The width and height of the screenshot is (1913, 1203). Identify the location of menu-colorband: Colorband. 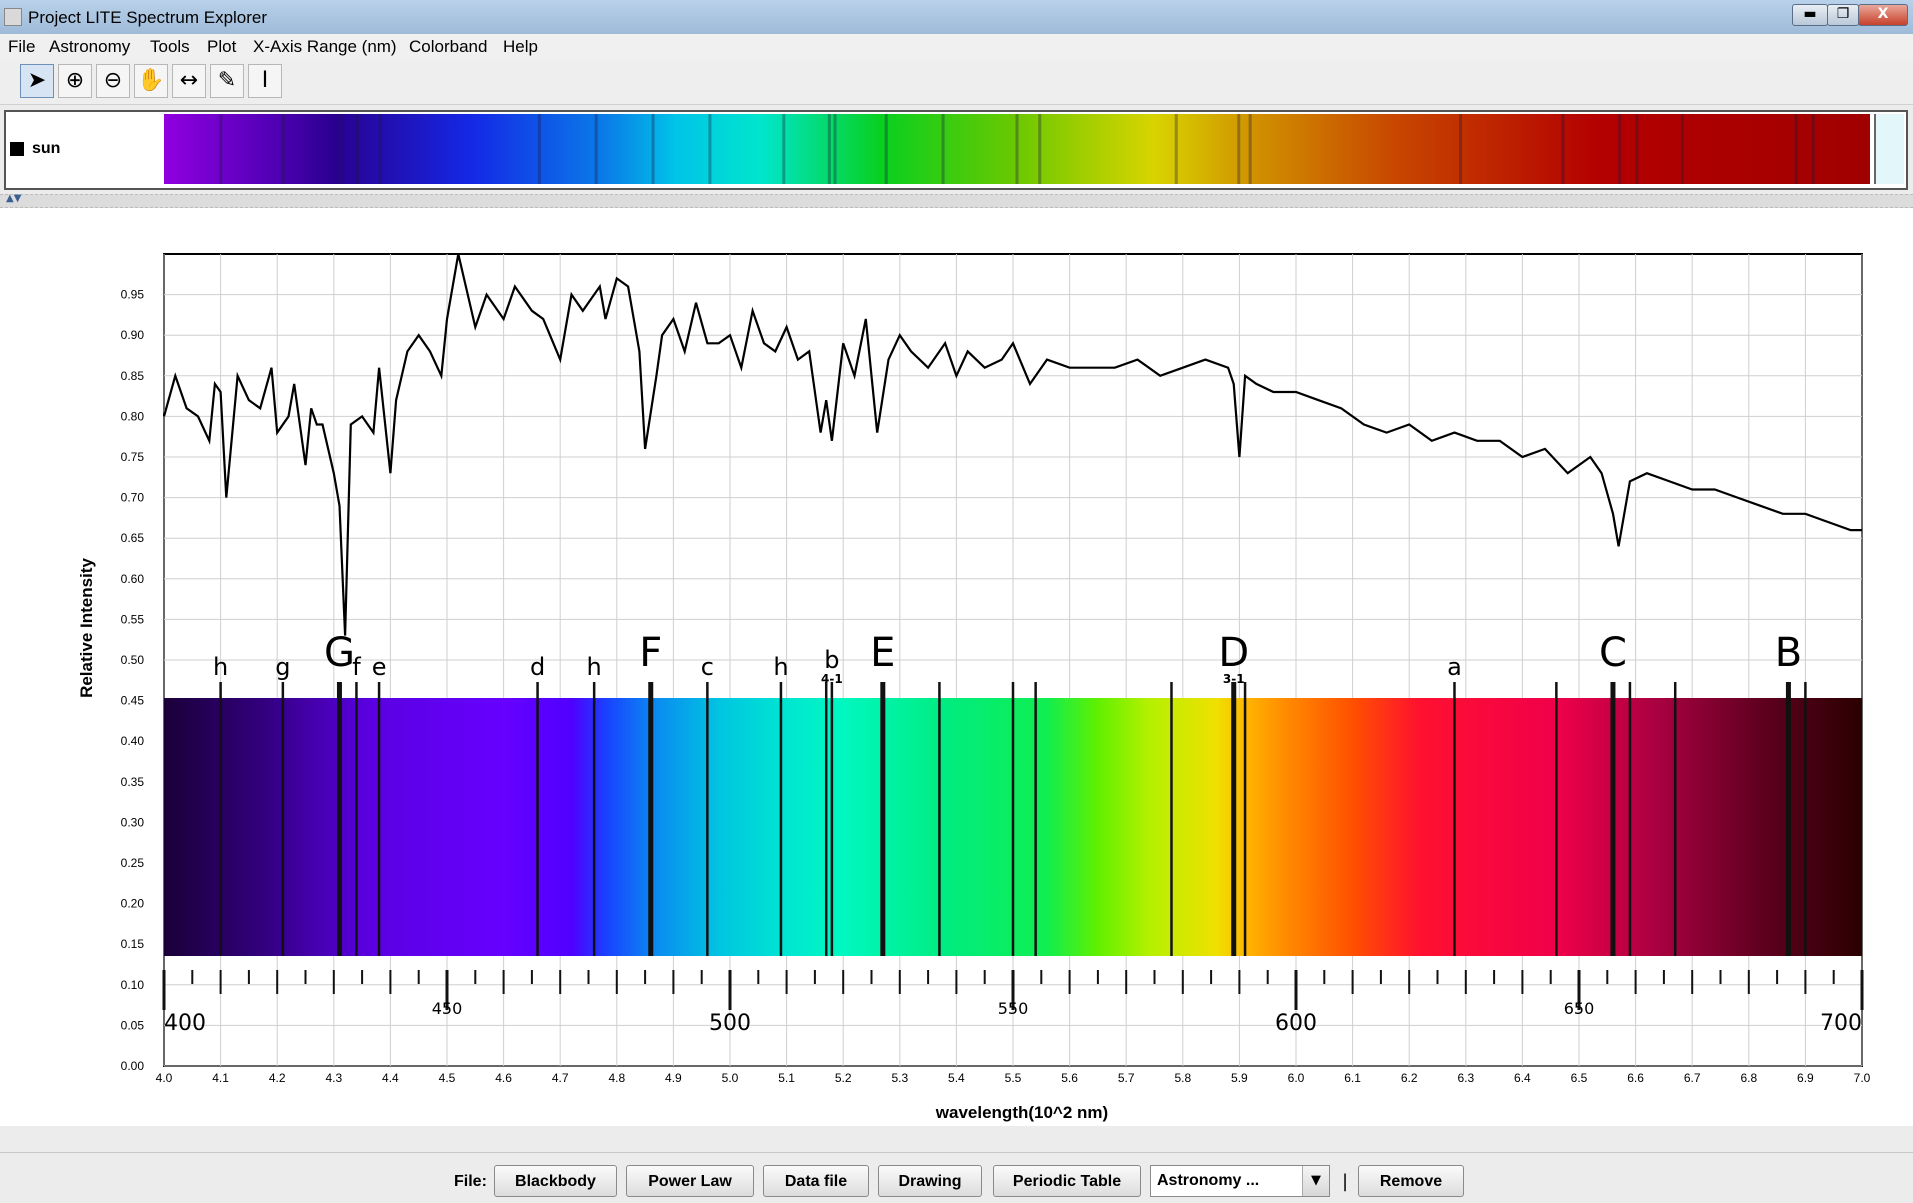
(448, 46).